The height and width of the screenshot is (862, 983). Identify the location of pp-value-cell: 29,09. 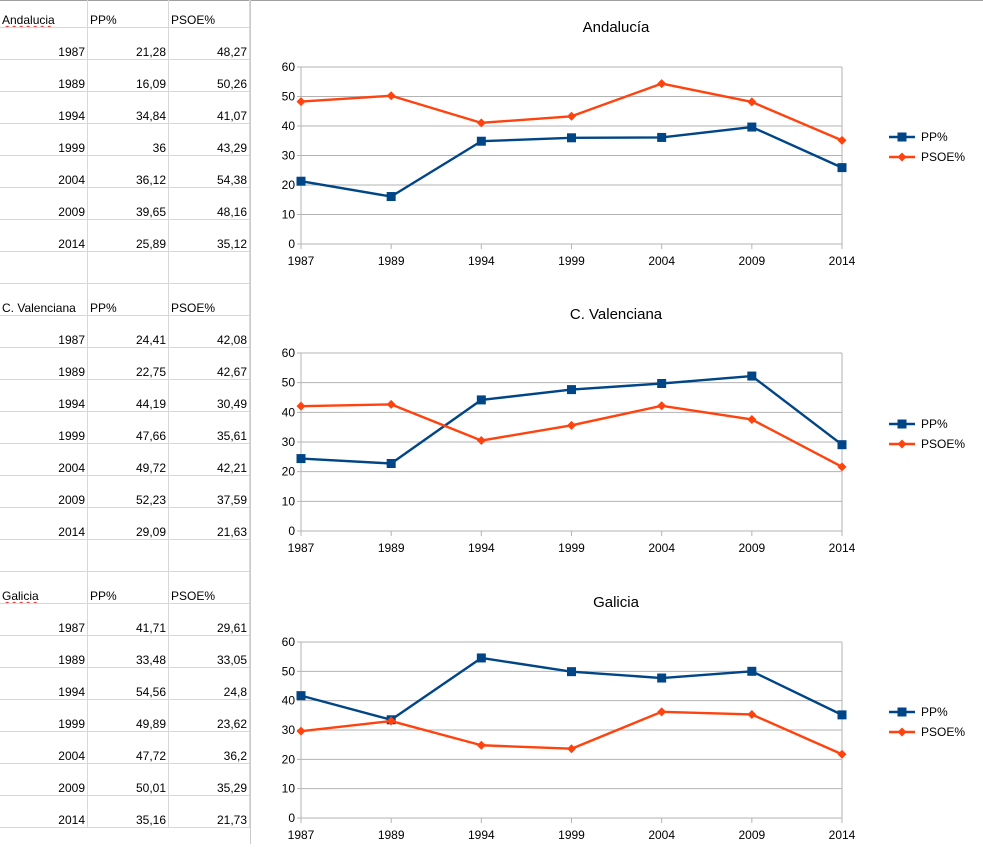
(128, 524).